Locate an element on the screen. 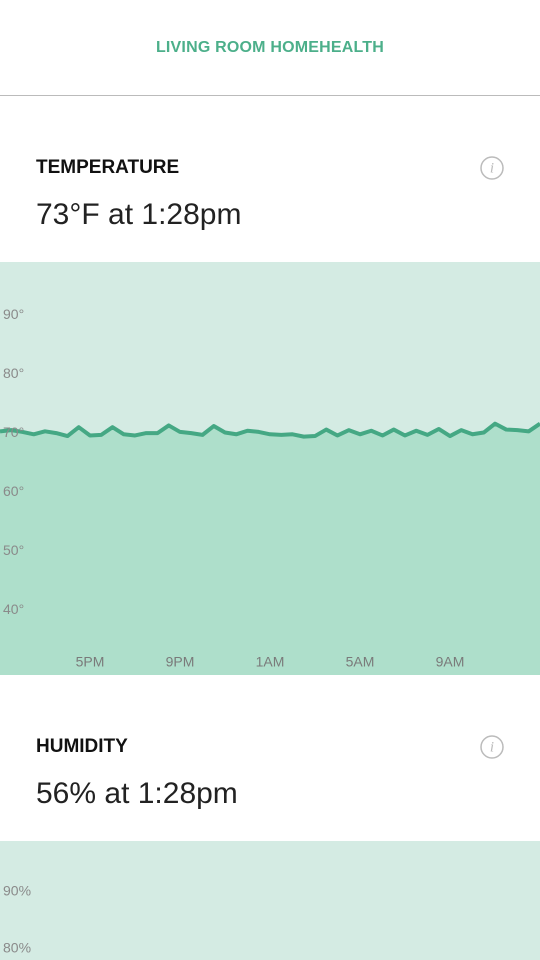  y-tick-label: 80° is located at coordinates (13, 373).